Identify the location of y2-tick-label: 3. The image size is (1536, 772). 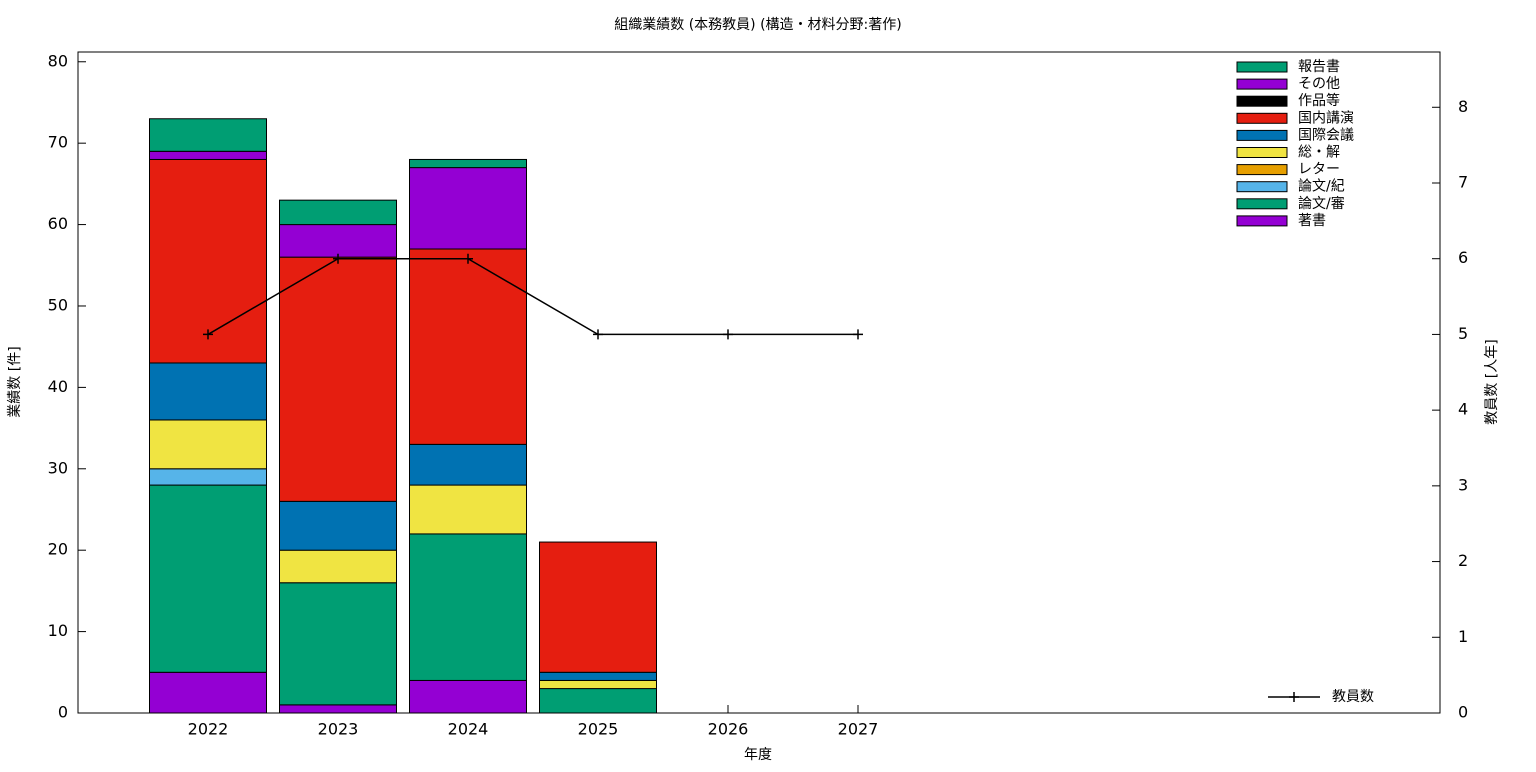
(1463, 484).